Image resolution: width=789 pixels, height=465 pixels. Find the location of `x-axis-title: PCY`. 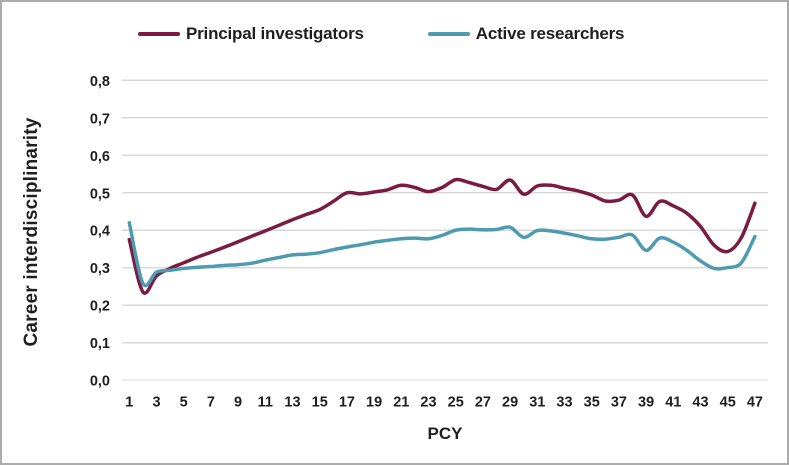

x-axis-title: PCY is located at coordinates (445, 433).